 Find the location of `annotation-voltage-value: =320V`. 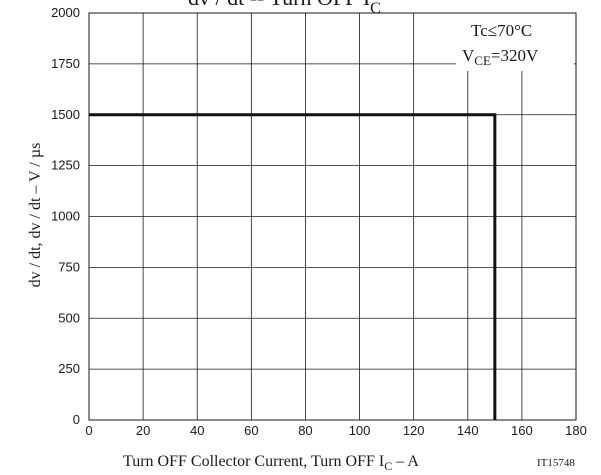

annotation-voltage-value: =320V is located at coordinates (515, 55).